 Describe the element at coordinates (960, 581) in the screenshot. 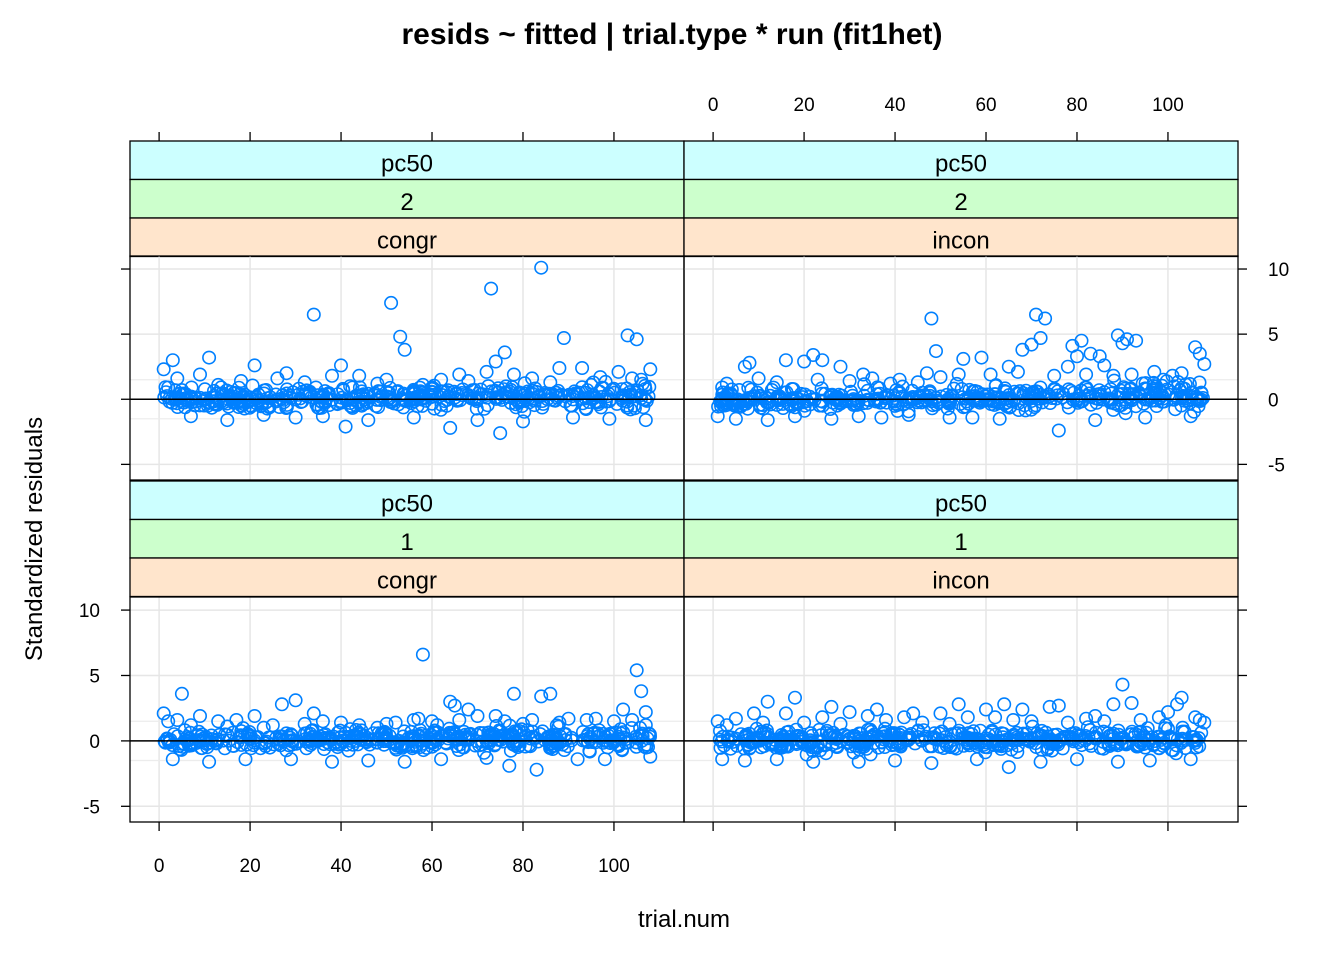

I see `strip-label: incon` at that location.